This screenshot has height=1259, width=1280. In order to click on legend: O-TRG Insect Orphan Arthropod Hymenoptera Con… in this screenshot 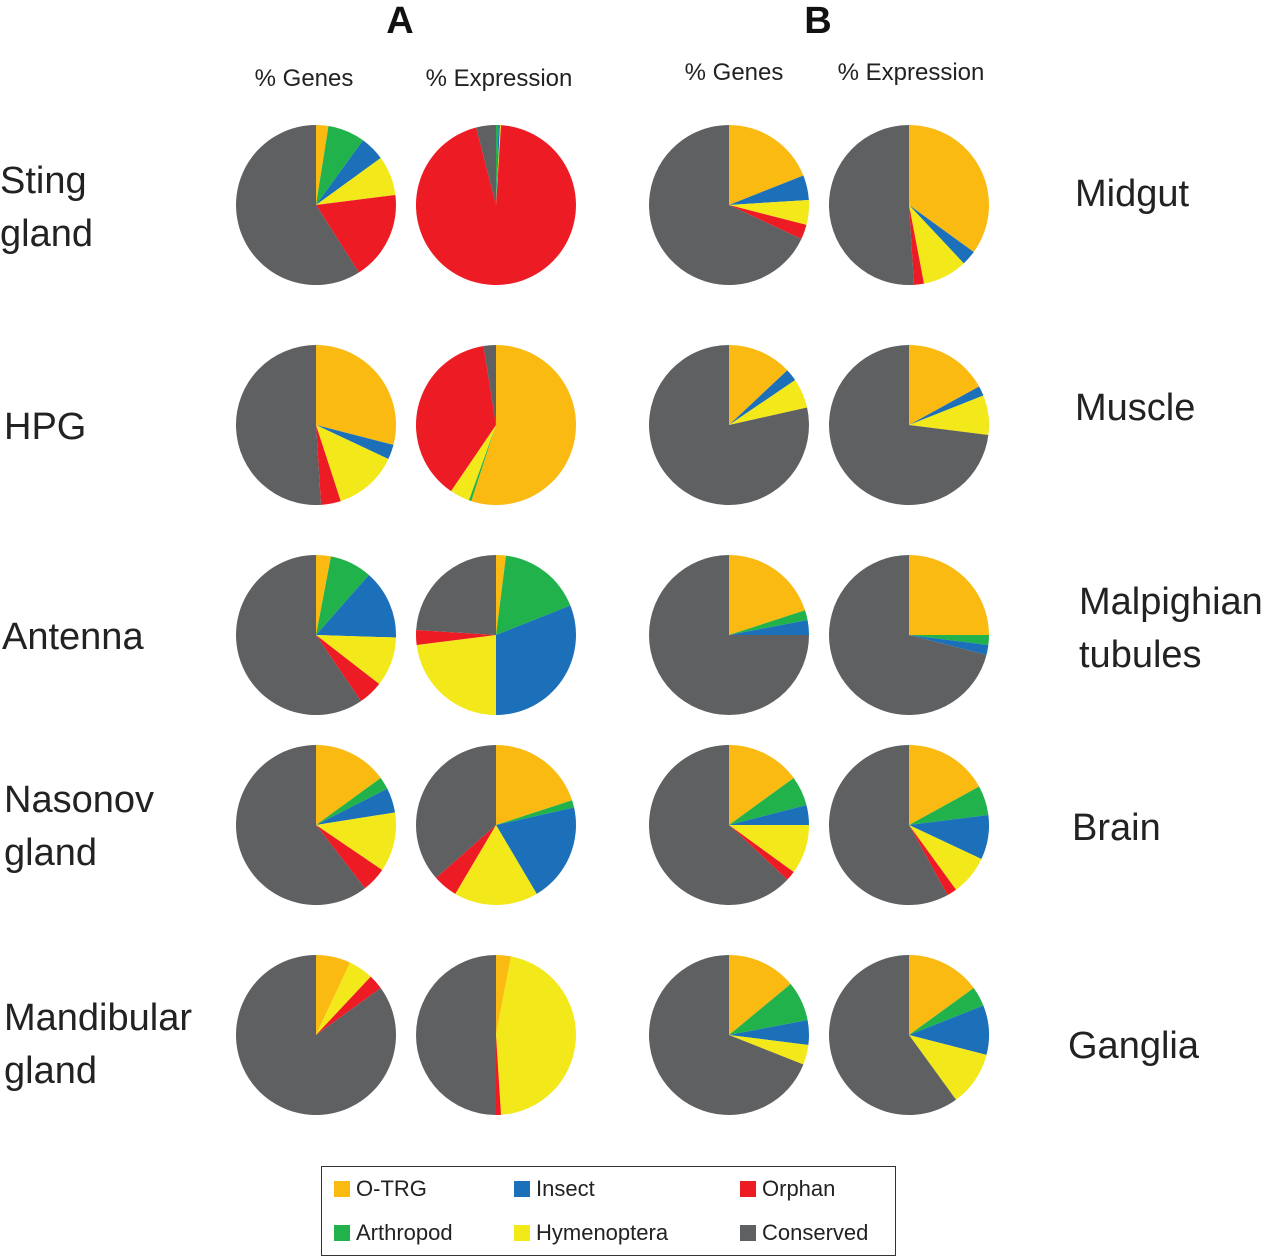, I will do `click(608, 1211)`.